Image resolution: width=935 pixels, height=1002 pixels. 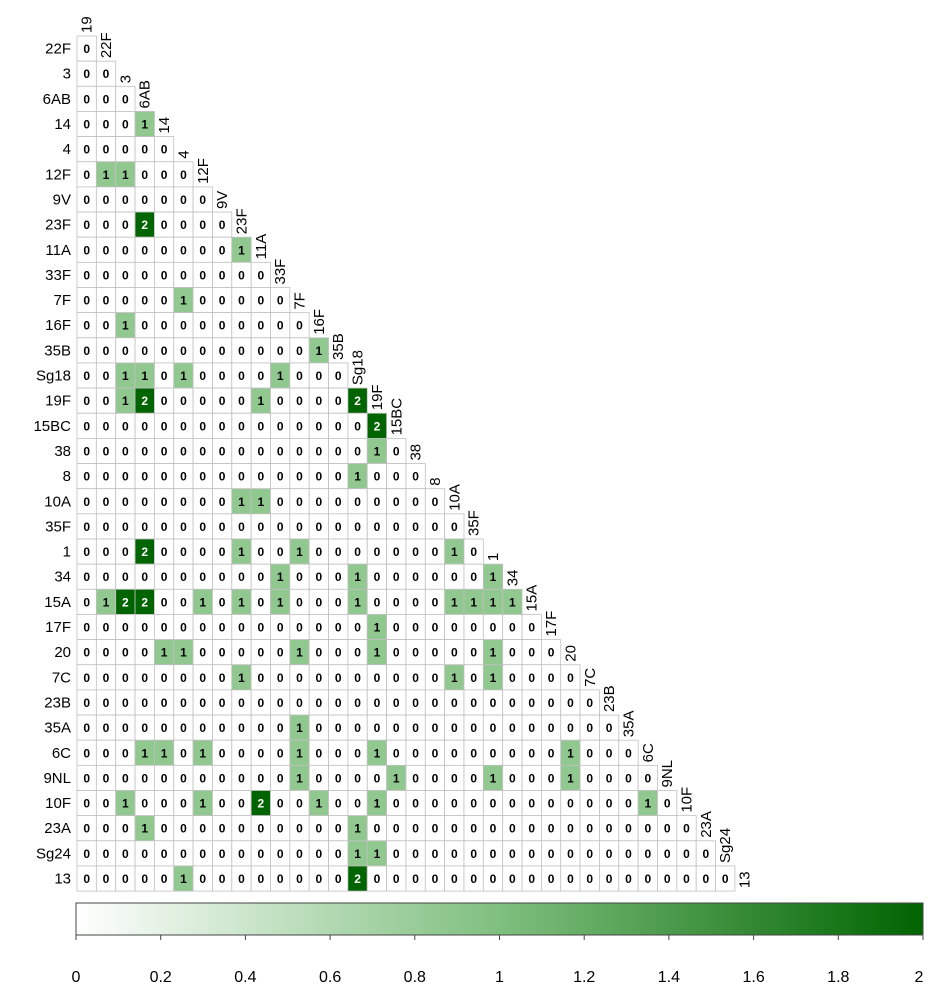 I want to click on row-label: 35B, so click(x=57, y=350).